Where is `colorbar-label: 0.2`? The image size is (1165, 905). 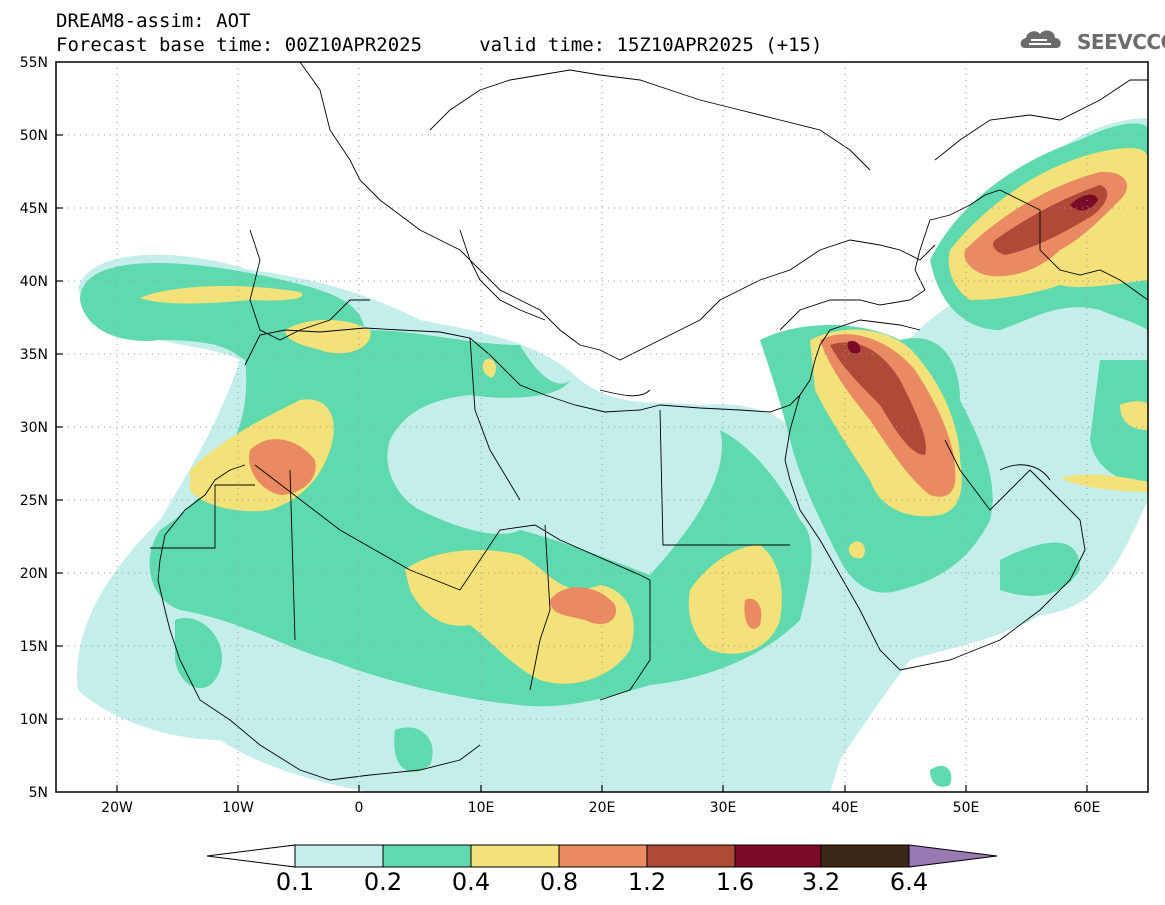
colorbar-label: 0.2 is located at coordinates (383, 882).